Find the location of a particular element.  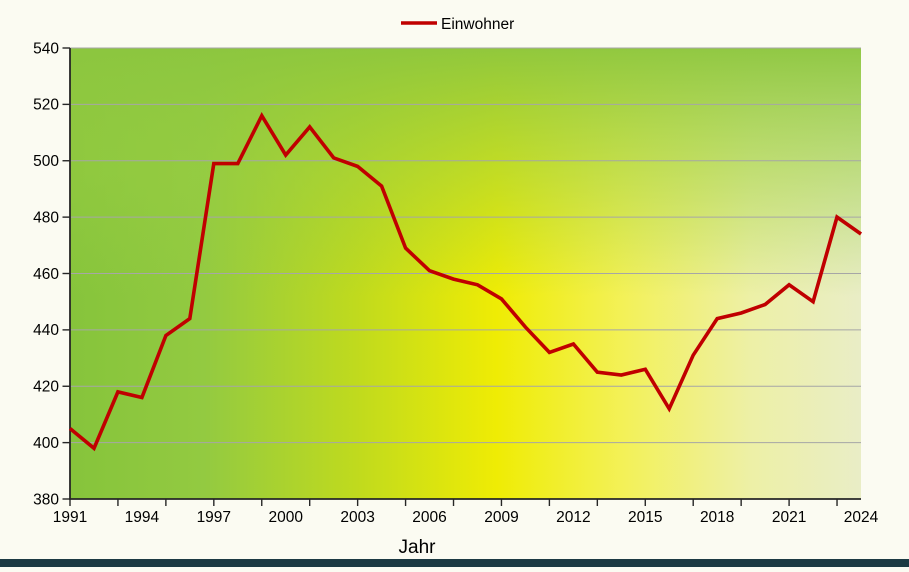

x-tick-label: 2021 is located at coordinates (789, 517).